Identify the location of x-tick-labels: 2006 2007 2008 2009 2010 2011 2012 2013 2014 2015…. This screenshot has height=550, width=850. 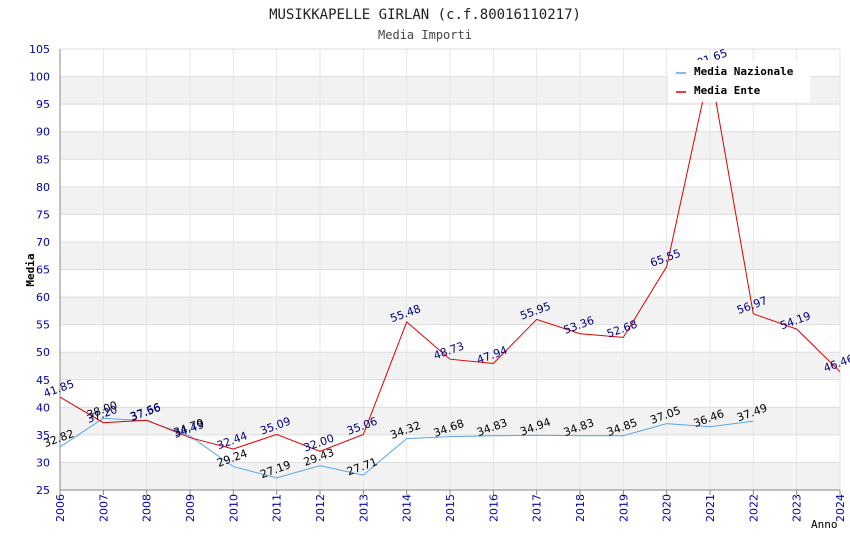
(450, 508).